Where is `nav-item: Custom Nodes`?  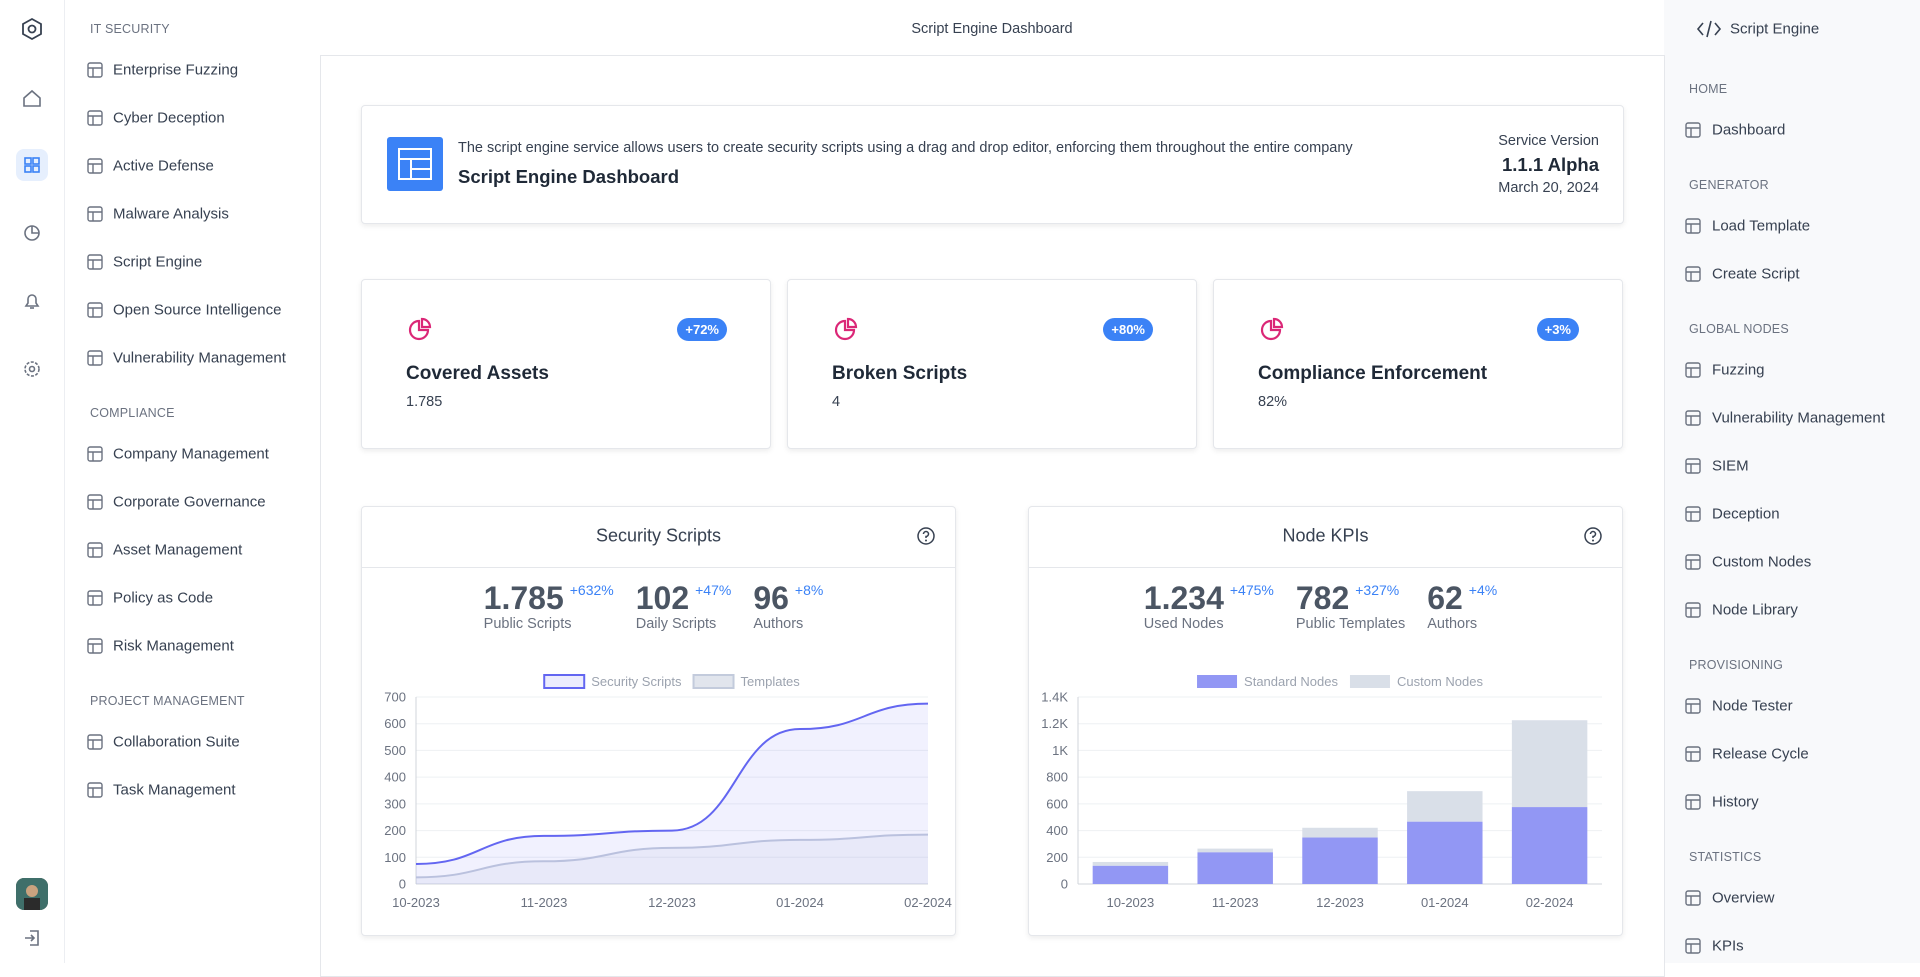
nav-item: Custom Nodes is located at coordinates (1762, 562).